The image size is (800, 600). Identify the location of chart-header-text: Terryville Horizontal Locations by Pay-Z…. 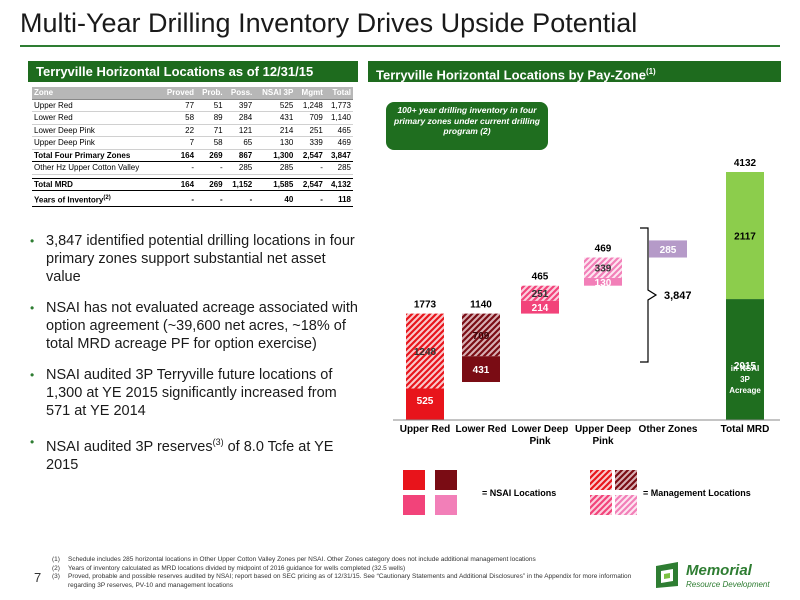
(511, 75).